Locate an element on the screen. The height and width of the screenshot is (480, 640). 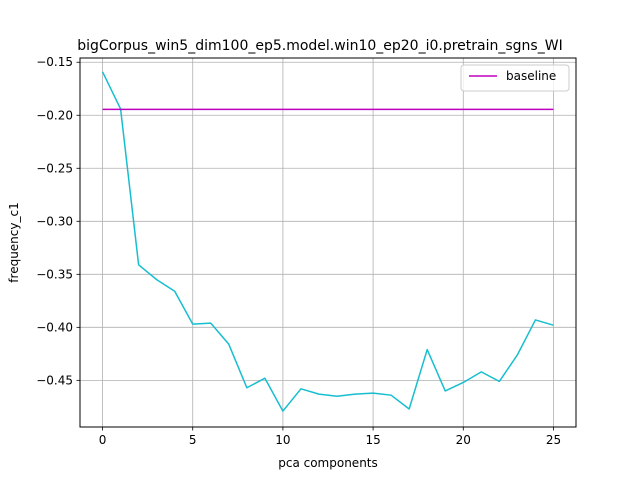
y-tick-label: −0.25 is located at coordinates (54, 168).